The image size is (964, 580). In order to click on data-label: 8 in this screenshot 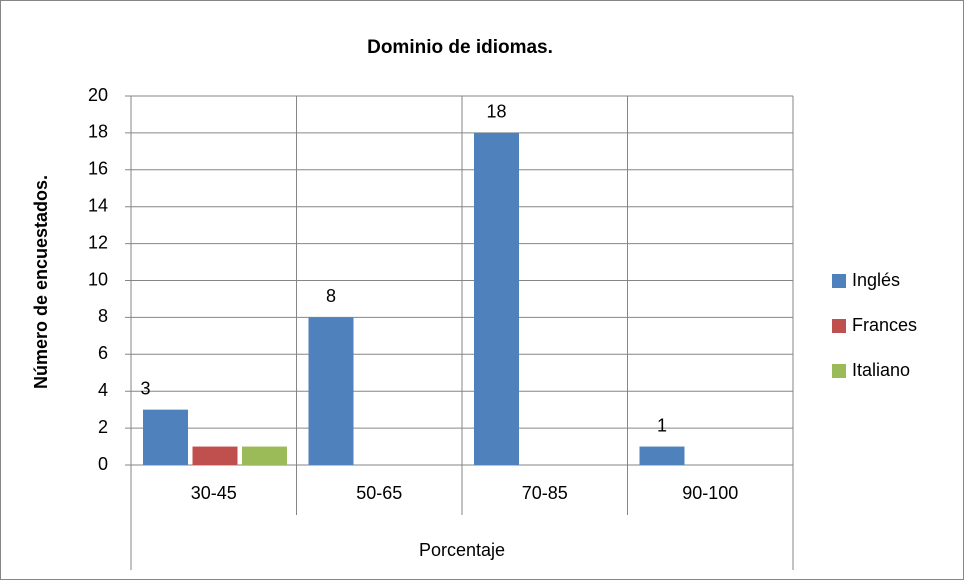, I will do `click(331, 296)`.